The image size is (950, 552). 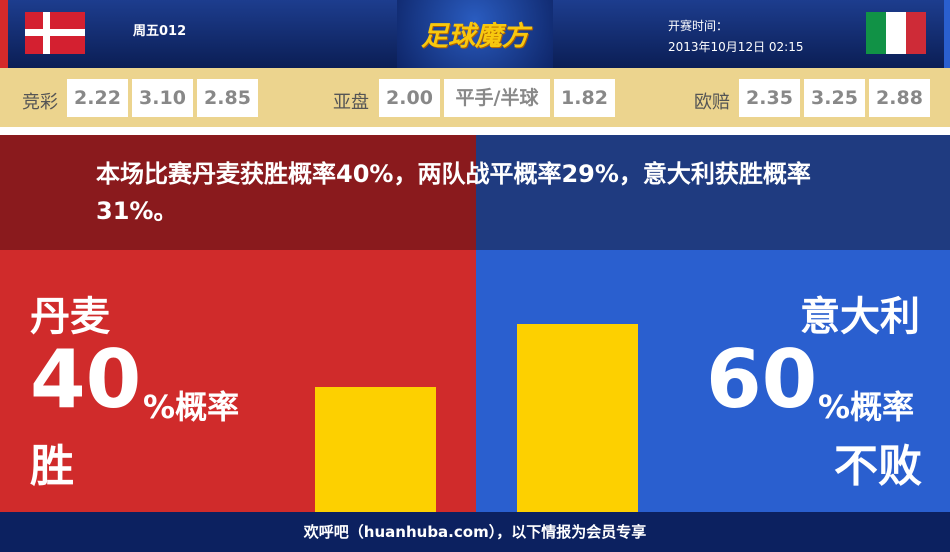 I want to click on away-team-name: 意大利, so click(x=860, y=317).